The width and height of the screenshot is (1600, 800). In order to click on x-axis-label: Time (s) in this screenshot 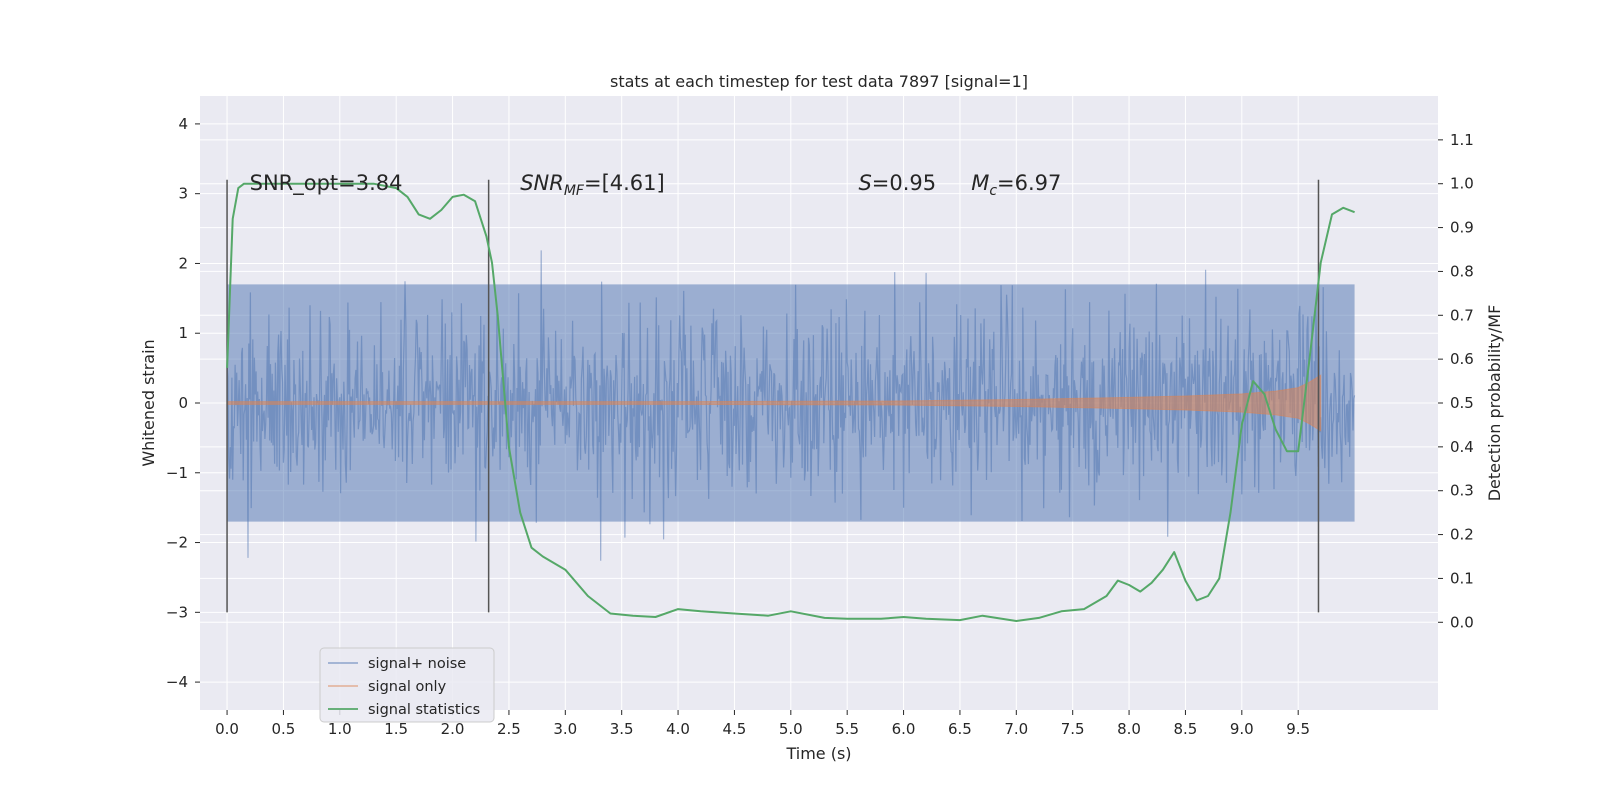, I will do `click(818, 753)`.